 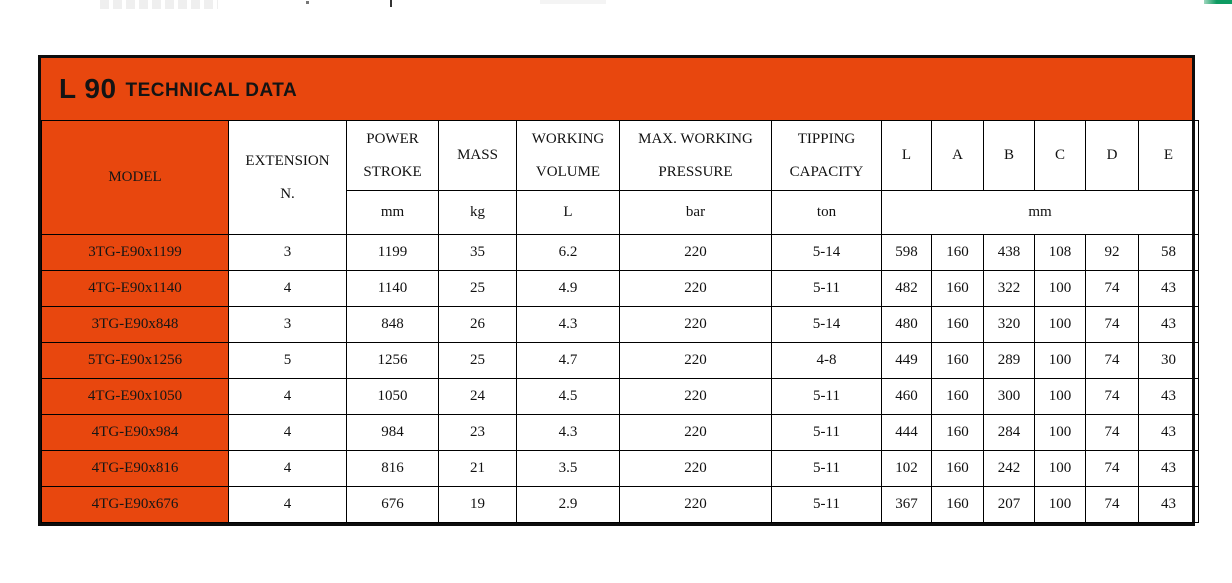 What do you see at coordinates (826, 252) in the screenshot?
I see `cell-tipping-capacity: 5-14` at bounding box center [826, 252].